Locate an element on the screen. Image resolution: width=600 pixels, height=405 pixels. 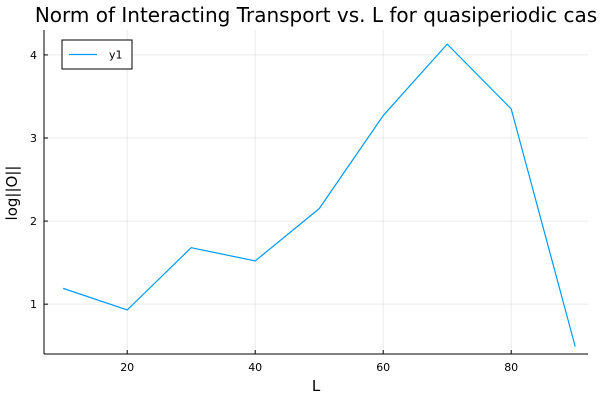
x-axis-label: L is located at coordinates (316, 386).